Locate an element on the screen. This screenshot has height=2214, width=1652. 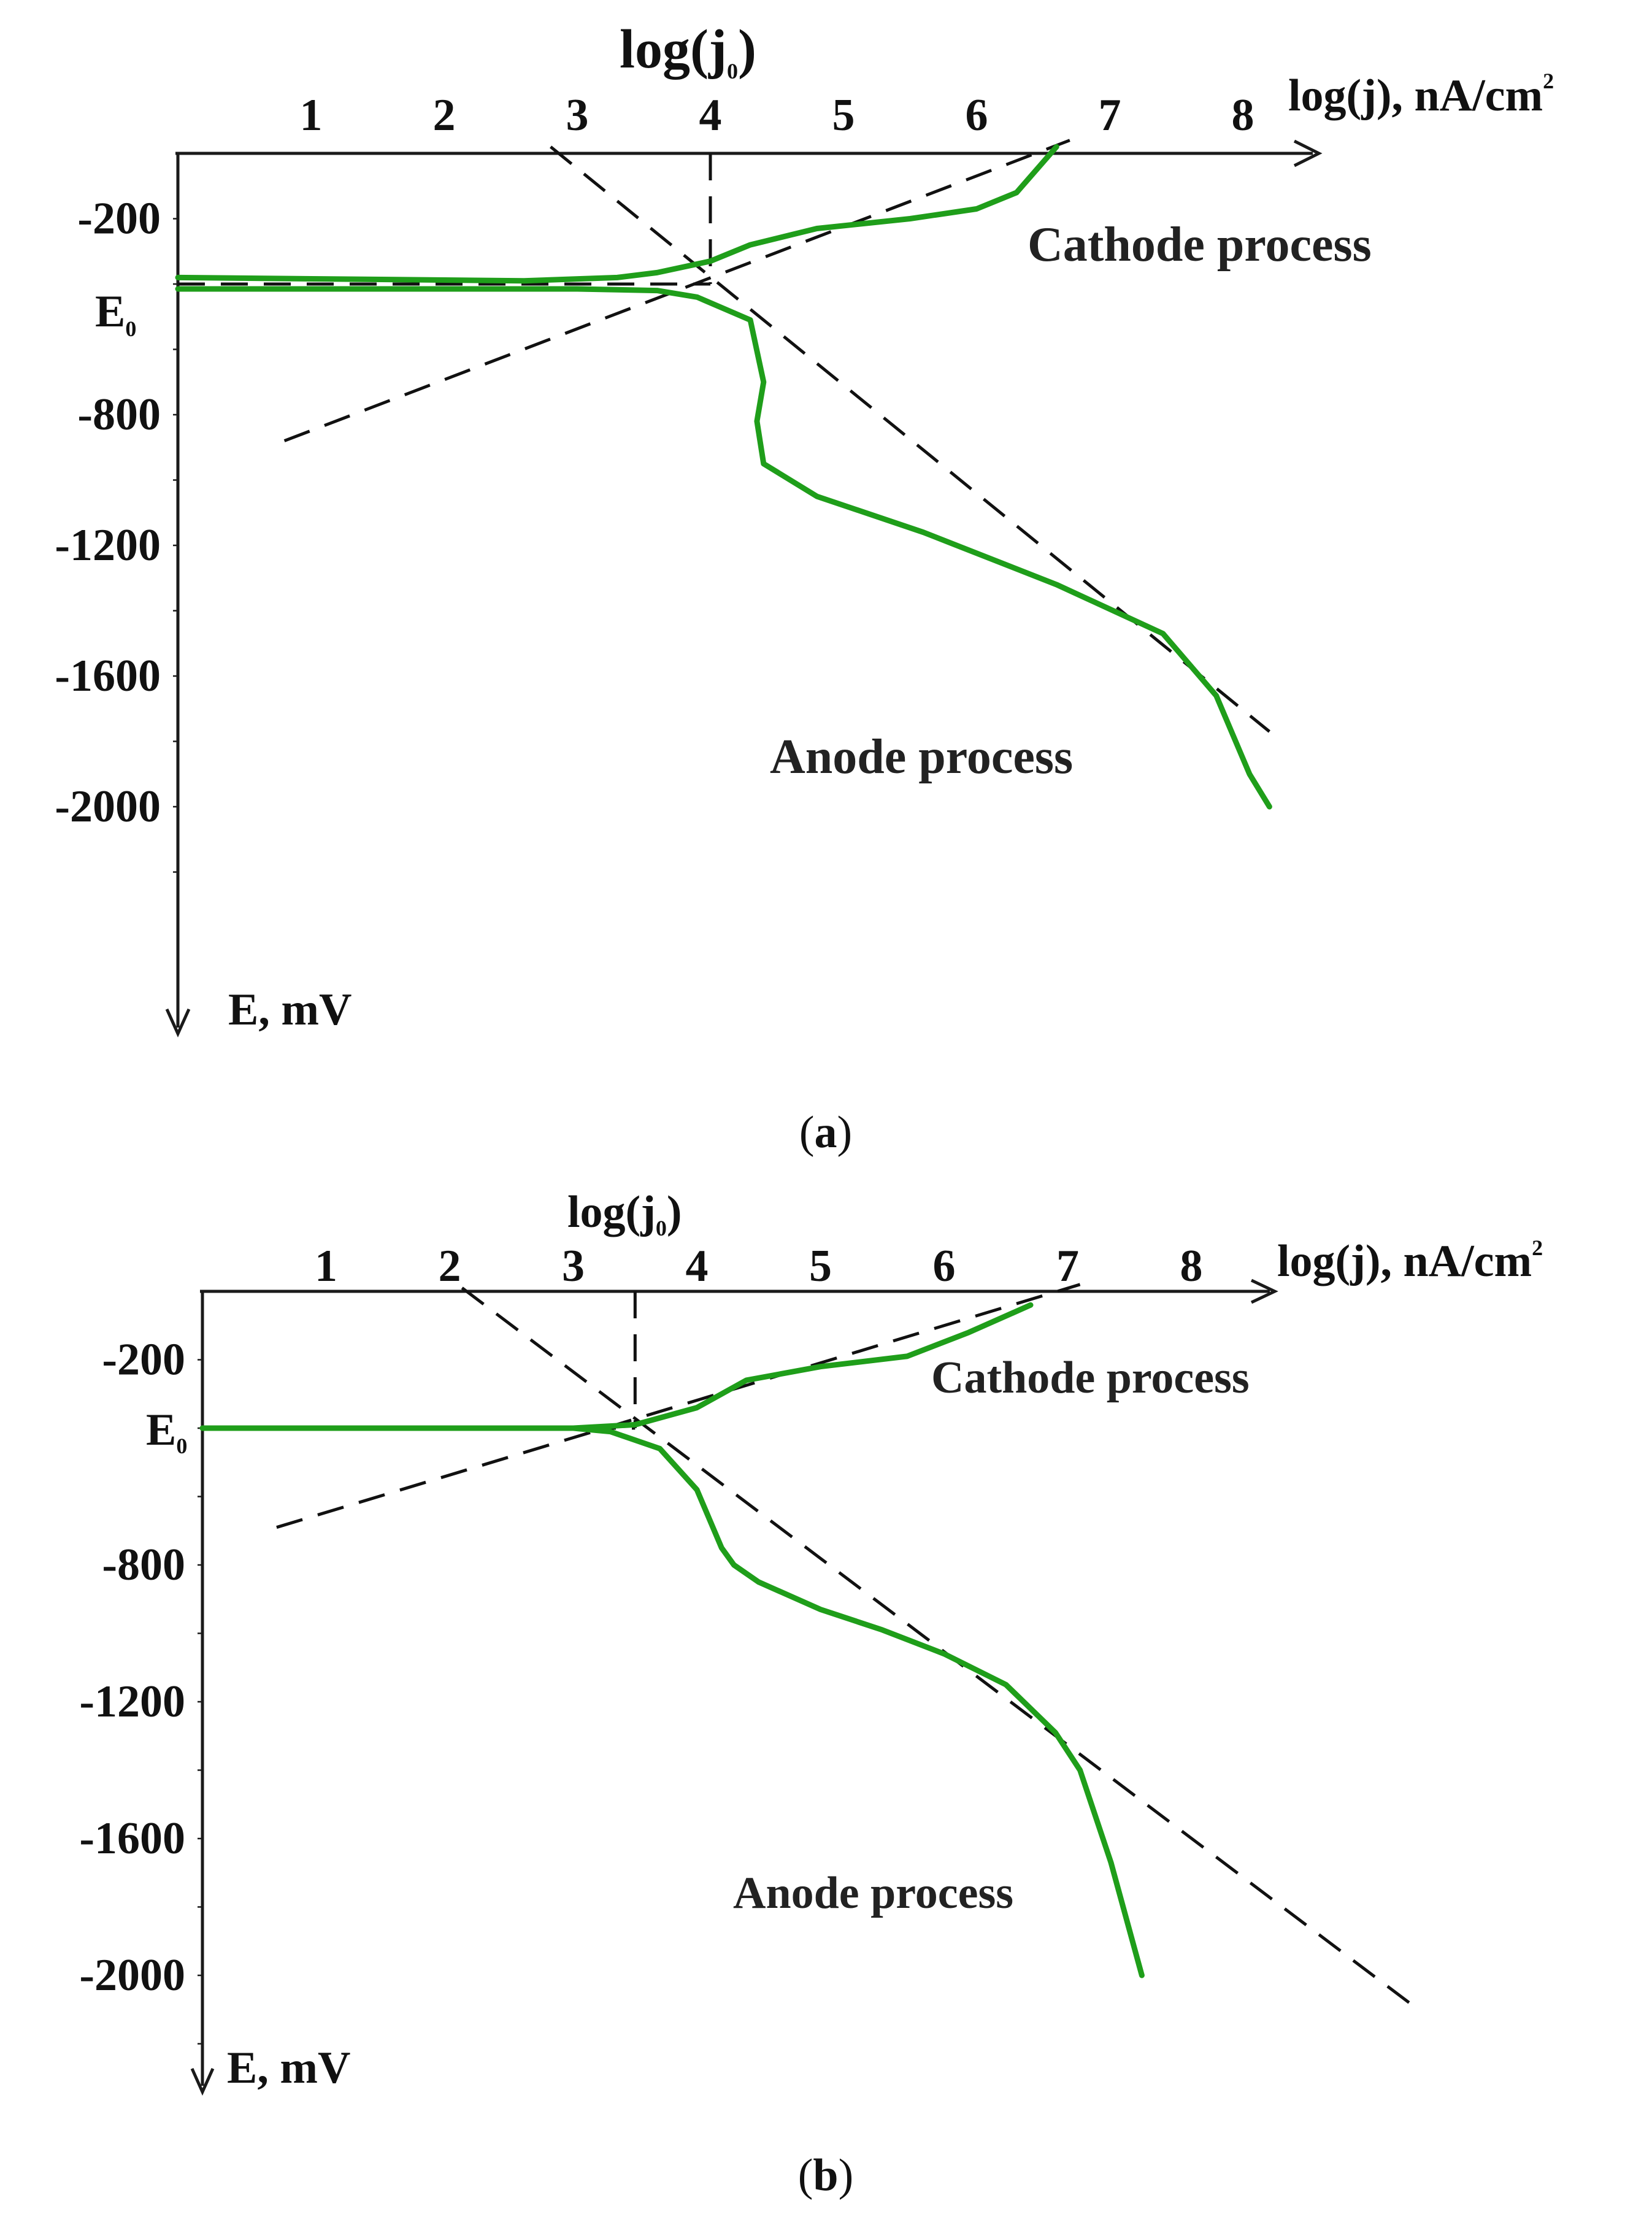
panel-a-x-tick-label: 6 is located at coordinates (977, 115).